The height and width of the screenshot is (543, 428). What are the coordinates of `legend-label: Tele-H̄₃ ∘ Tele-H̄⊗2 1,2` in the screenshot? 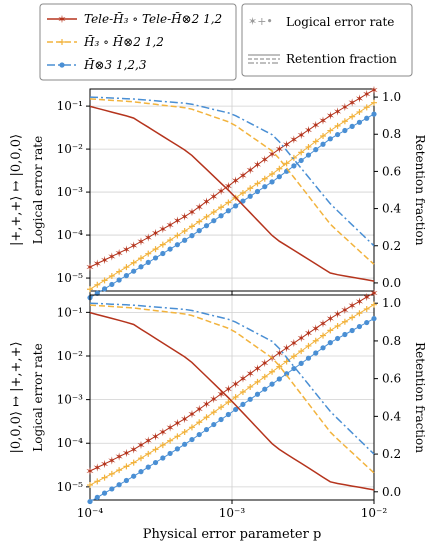 It's located at (153, 18).